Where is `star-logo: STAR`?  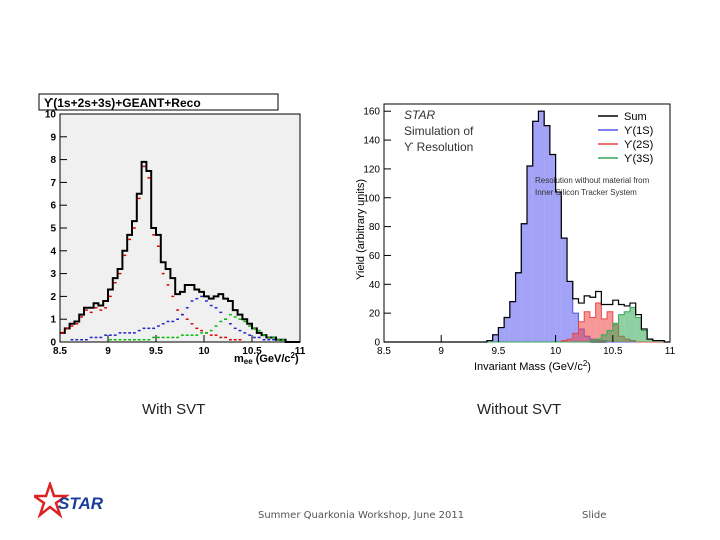 star-logo: STAR is located at coordinates (69, 500).